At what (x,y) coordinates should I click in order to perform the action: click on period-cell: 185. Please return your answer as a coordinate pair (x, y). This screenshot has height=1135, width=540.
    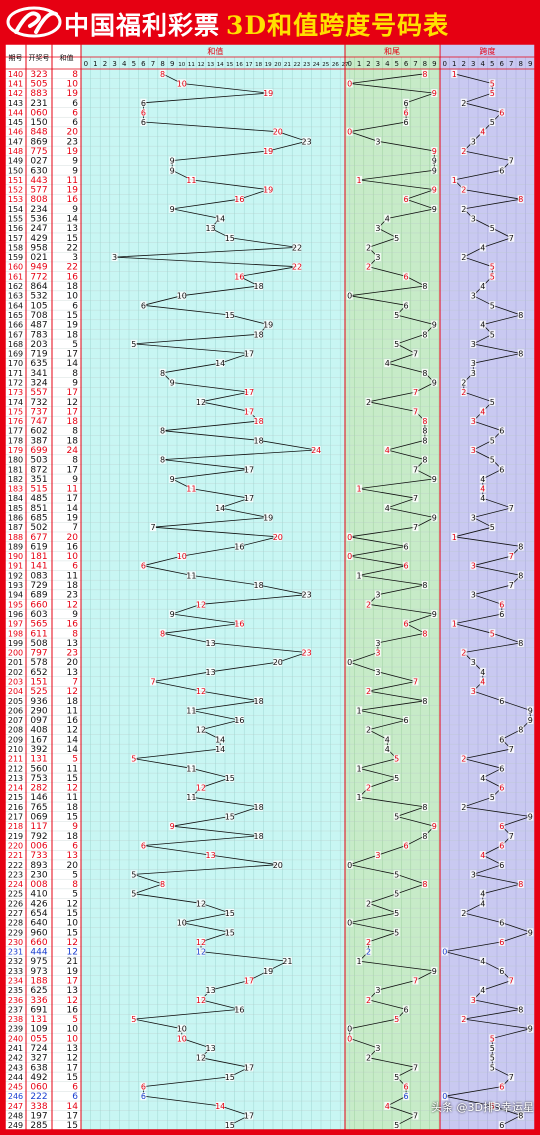
    Looking at the image, I should click on (15, 508).